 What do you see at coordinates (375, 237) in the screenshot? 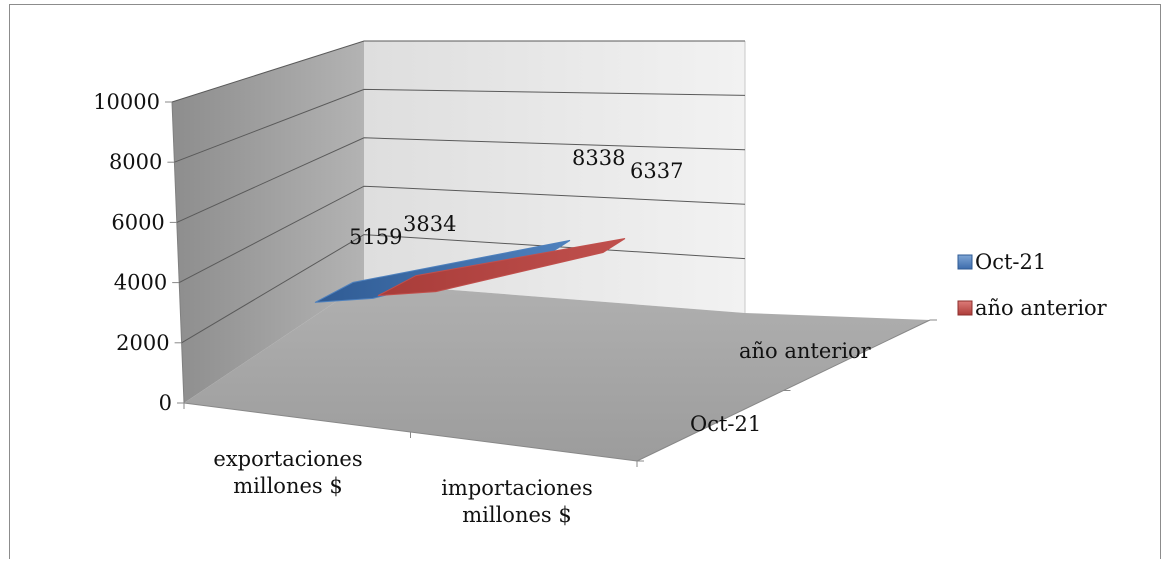
I see `data-label: 5159` at bounding box center [375, 237].